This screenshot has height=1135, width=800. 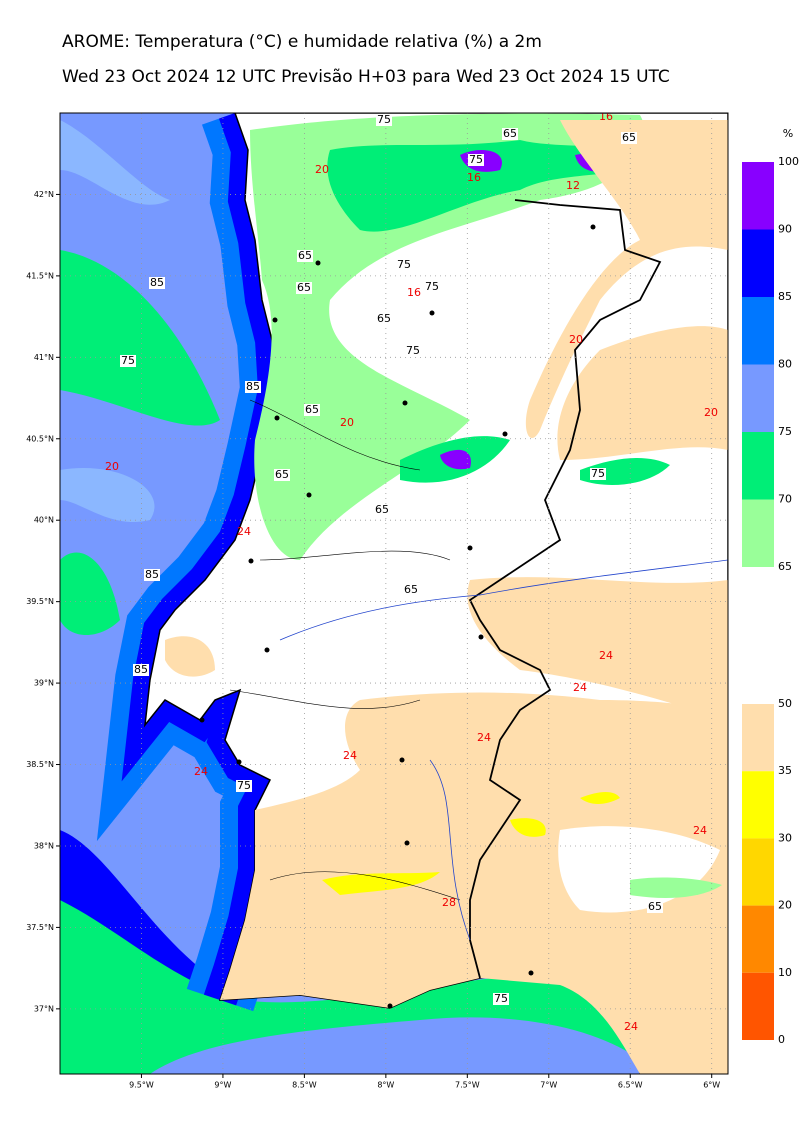 What do you see at coordinates (222, 1085) in the screenshot?
I see `lon-label: 9°W` at bounding box center [222, 1085].